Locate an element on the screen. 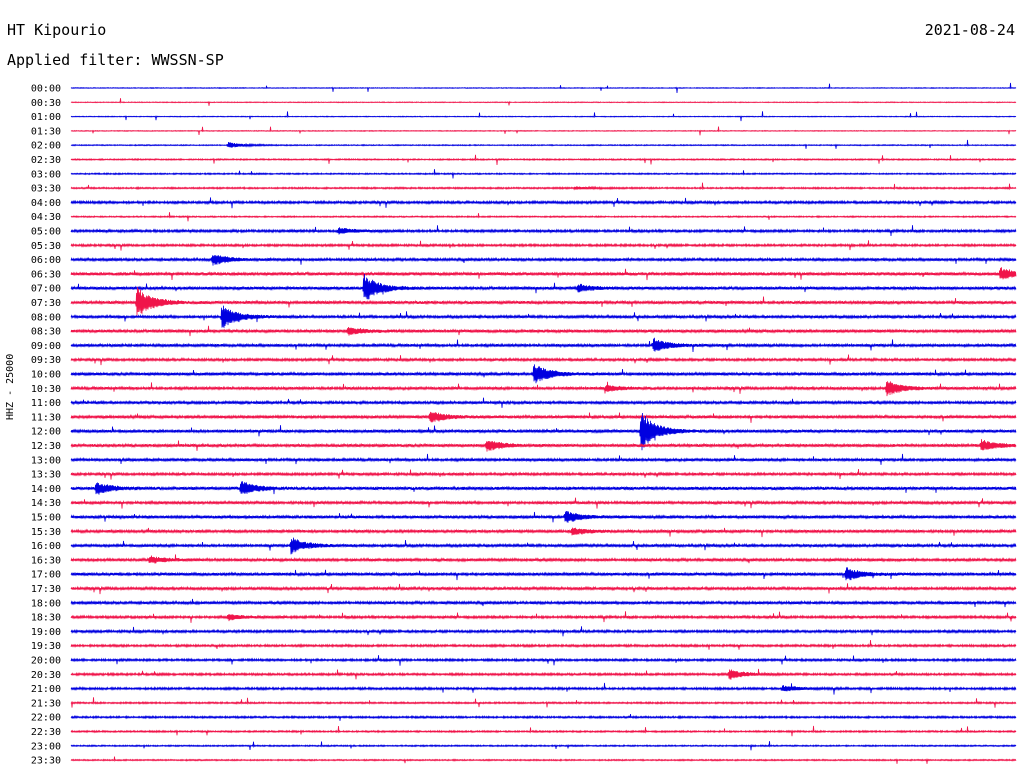 The width and height of the screenshot is (1024, 780). row-time-label: 15:30 is located at coordinates (46, 532).